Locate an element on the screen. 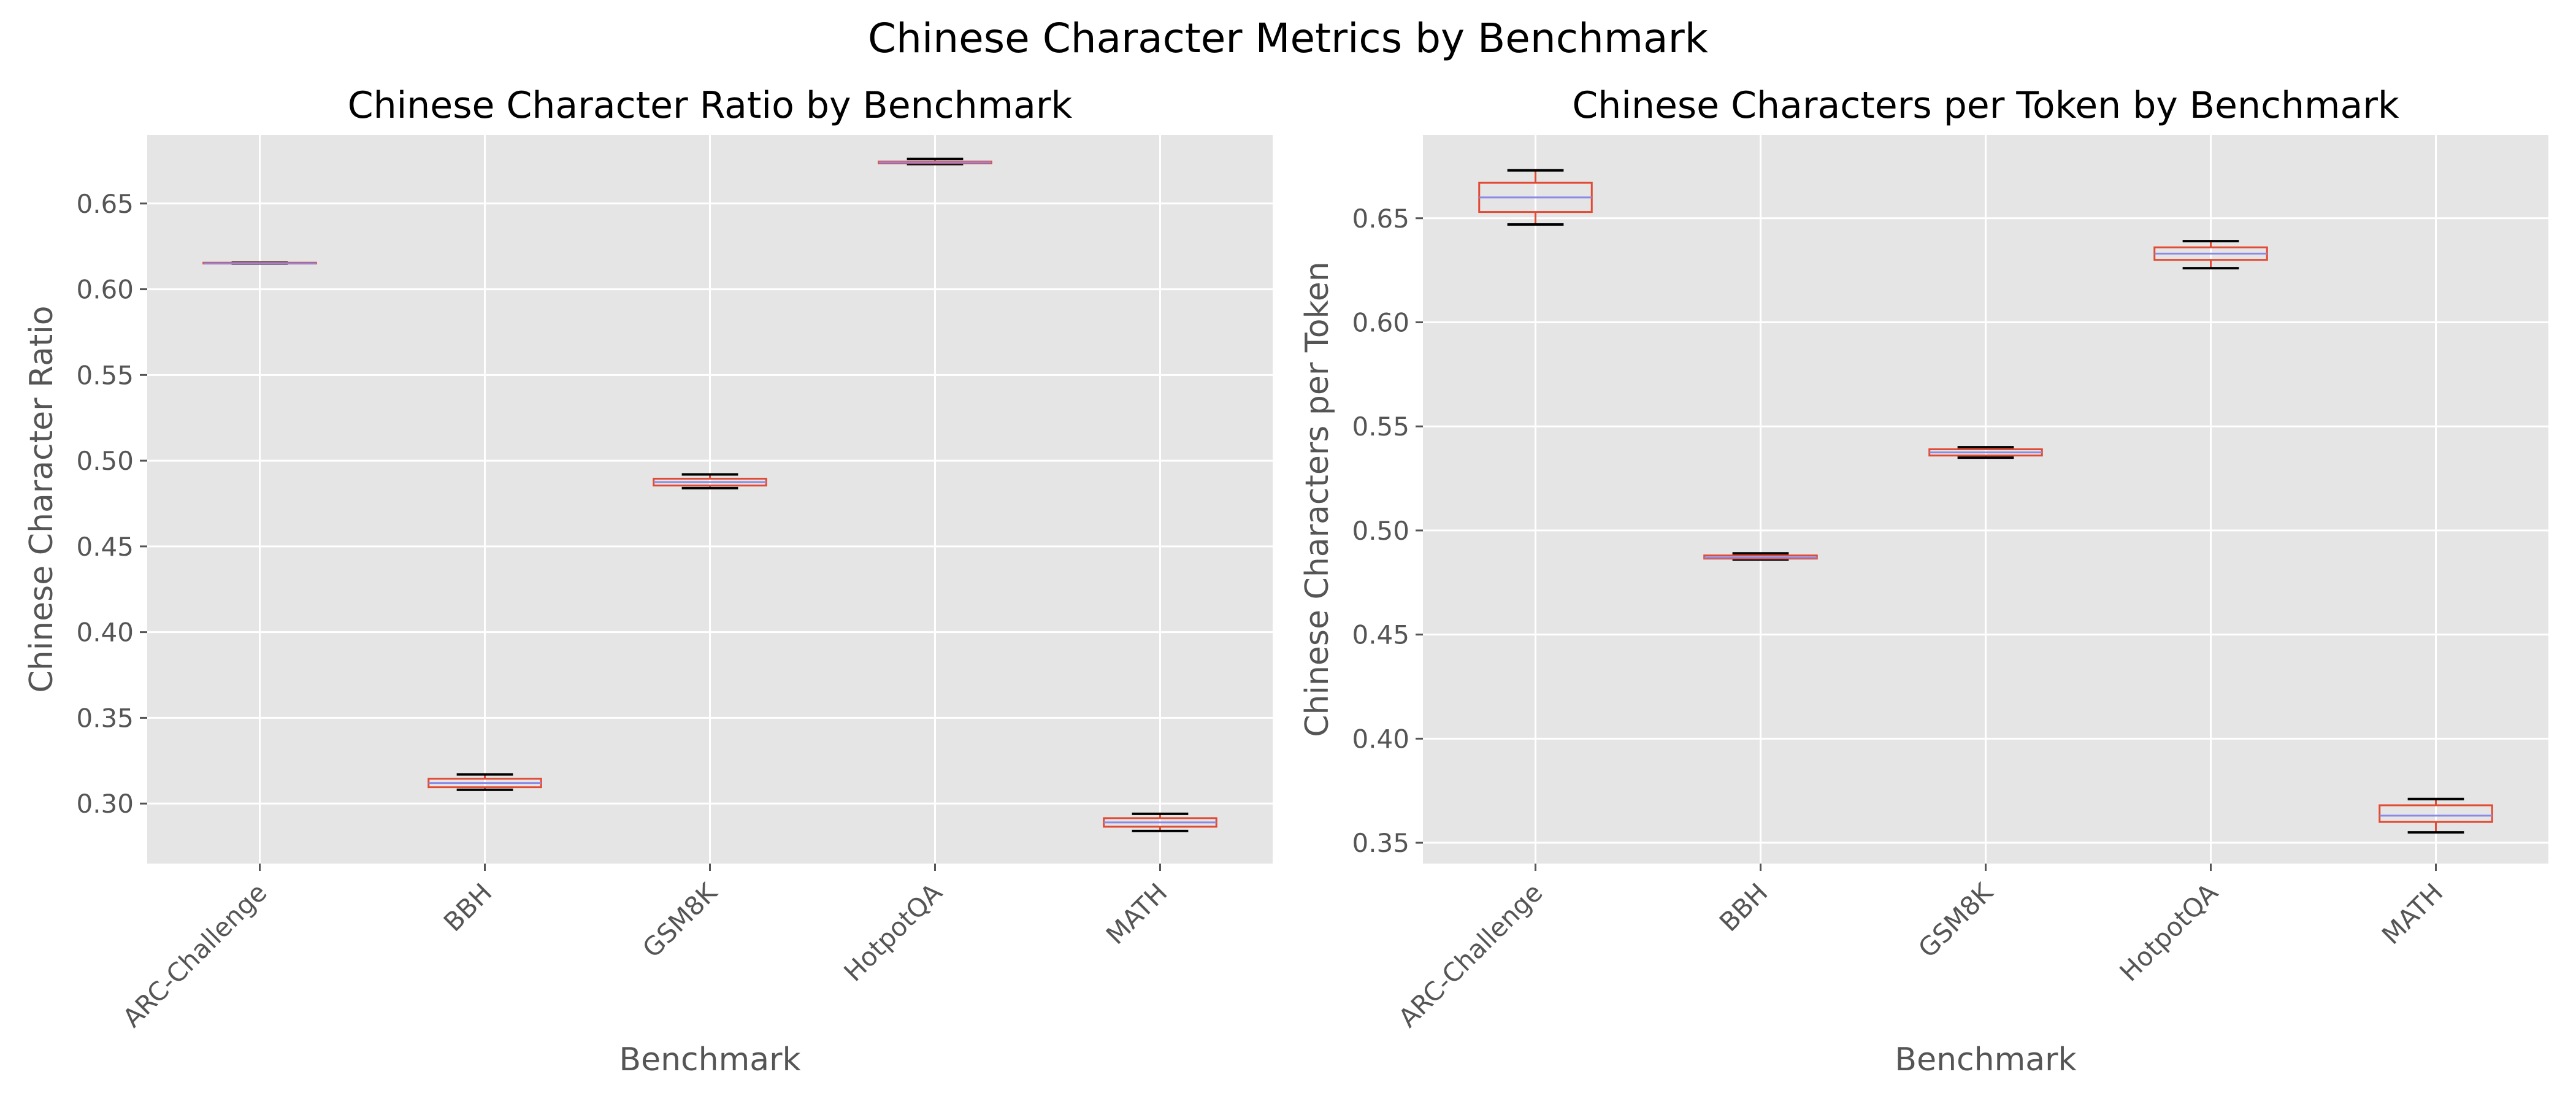  axes-title: Chinese Character Ratio by Benchmark is located at coordinates (710, 105).